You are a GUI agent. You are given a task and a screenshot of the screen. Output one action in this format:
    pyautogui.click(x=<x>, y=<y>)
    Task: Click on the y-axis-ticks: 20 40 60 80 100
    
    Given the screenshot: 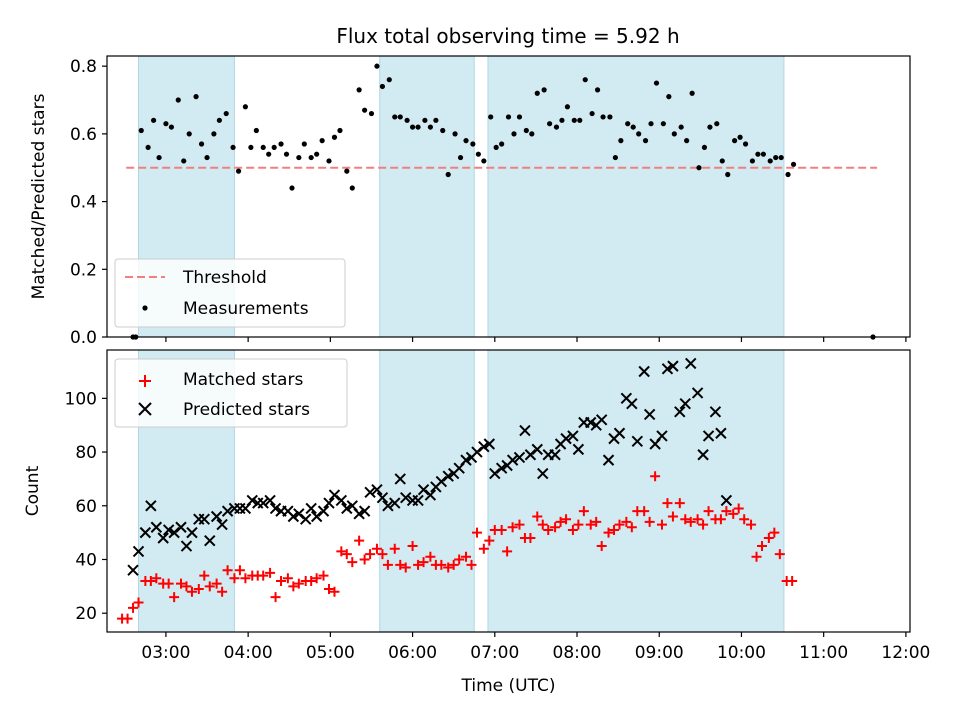 What is the action you would take?
    pyautogui.click(x=86, y=506)
    